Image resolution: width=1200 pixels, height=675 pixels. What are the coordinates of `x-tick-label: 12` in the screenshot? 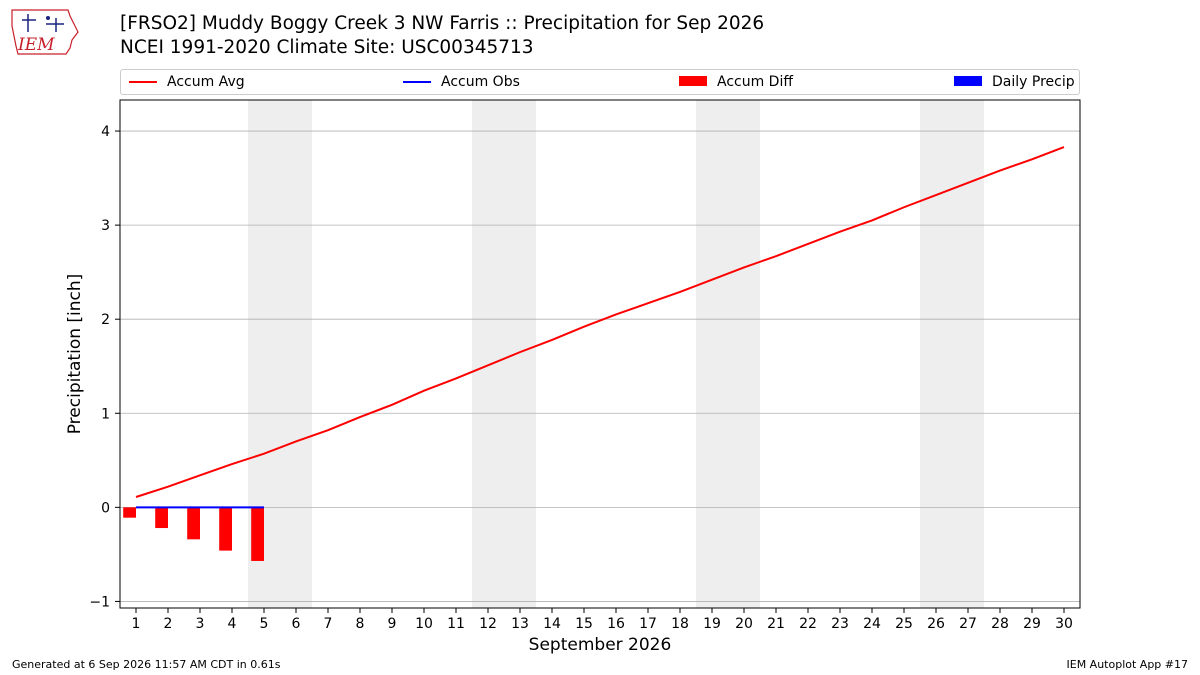 It's located at (488, 624).